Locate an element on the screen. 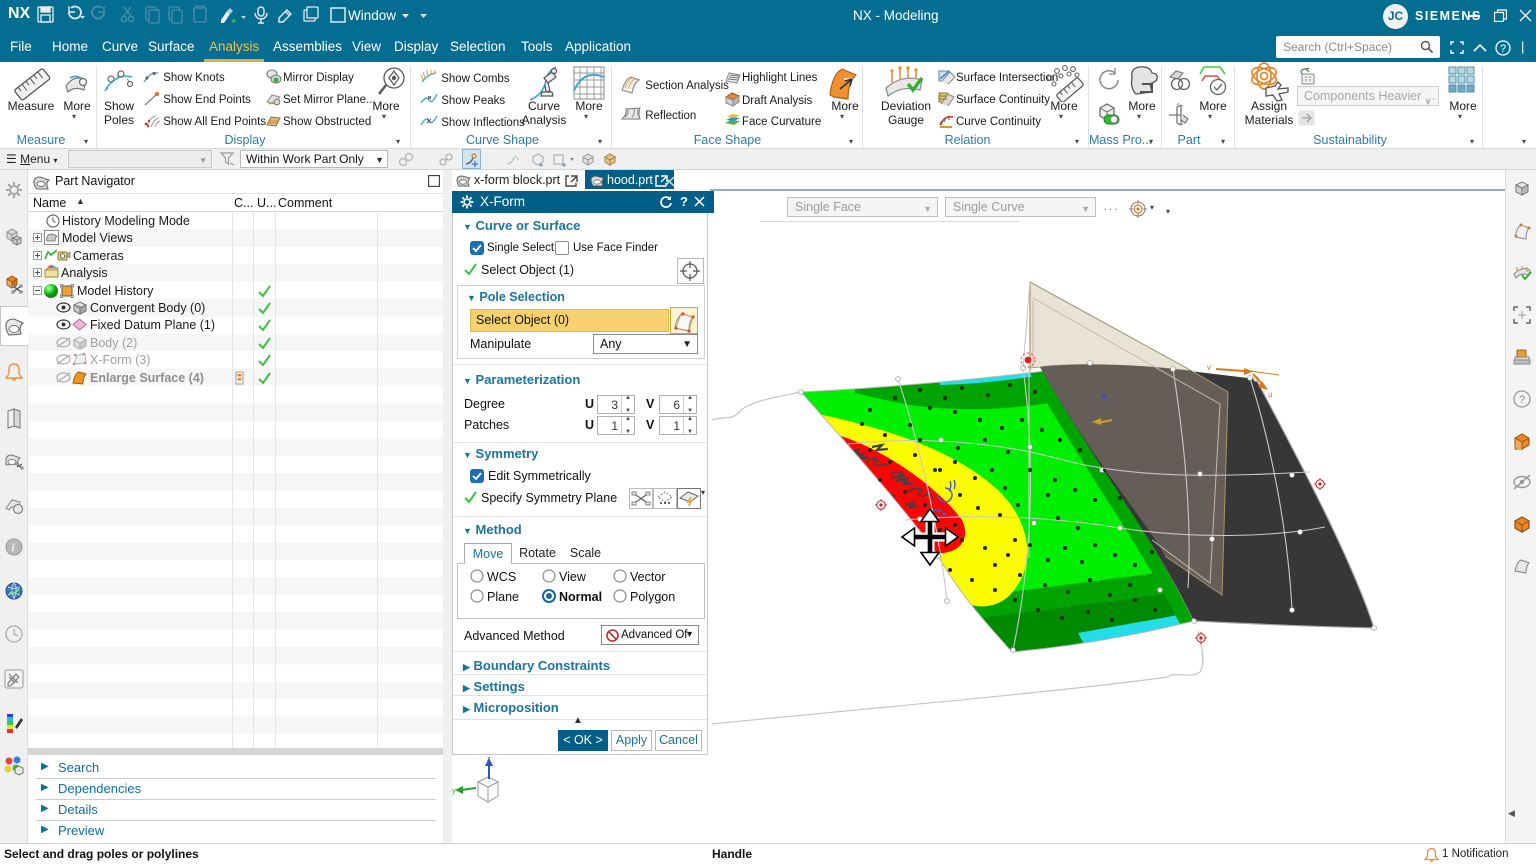  svg-text: i is located at coordinates (14, 548).